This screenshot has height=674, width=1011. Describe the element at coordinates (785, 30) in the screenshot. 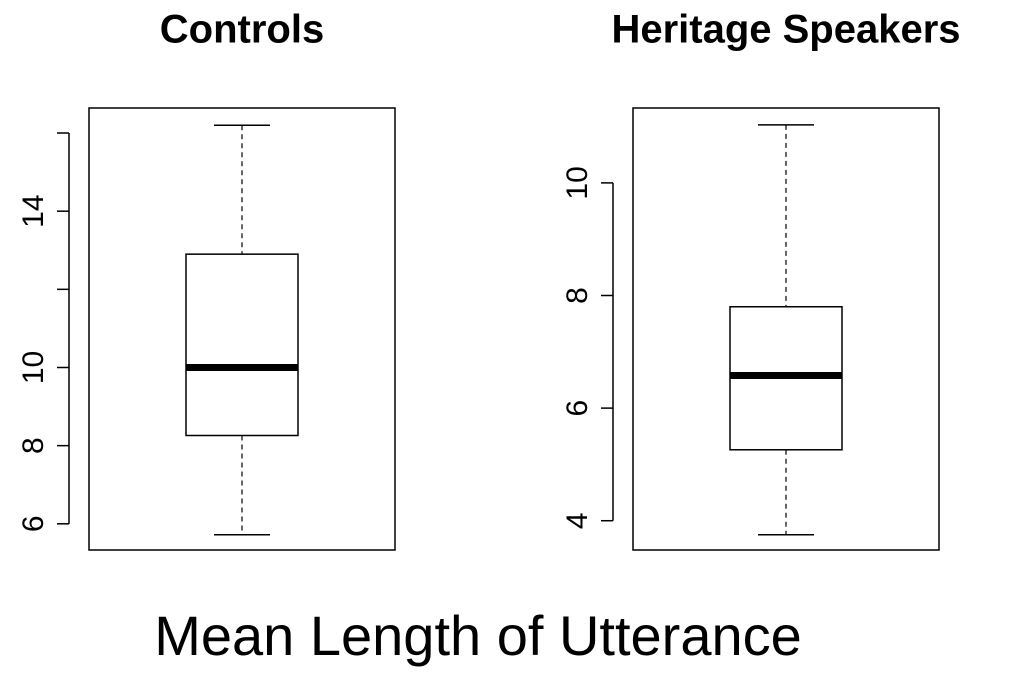

I see `panel-title: Heritage Speakers` at that location.